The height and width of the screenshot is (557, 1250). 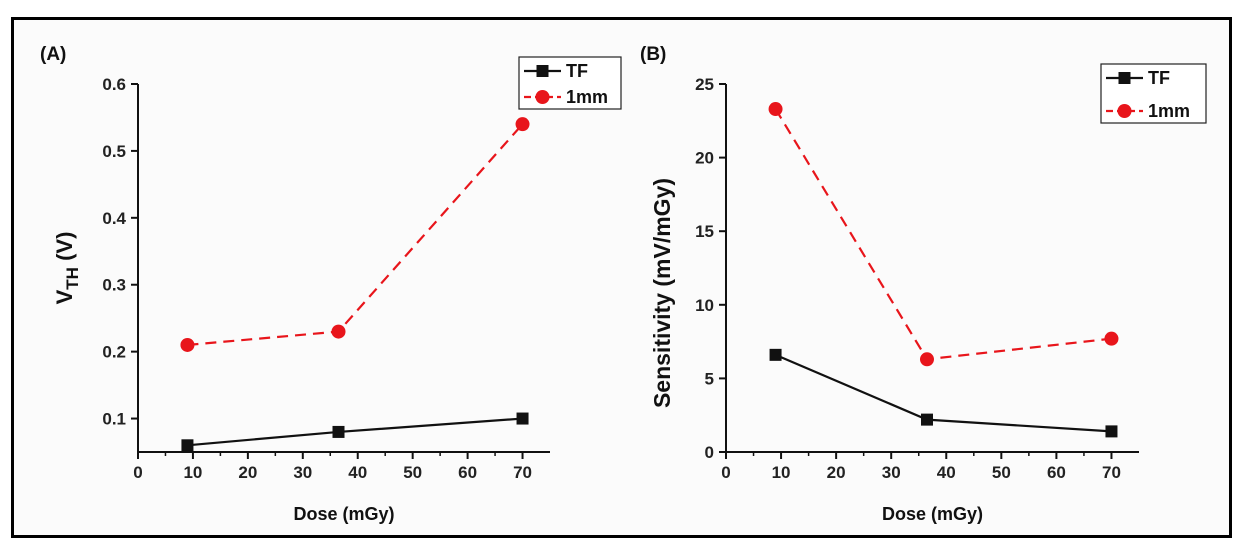 What do you see at coordinates (64, 249) in the screenshot?
I see `y-axis-title-unit: (V)` at bounding box center [64, 249].